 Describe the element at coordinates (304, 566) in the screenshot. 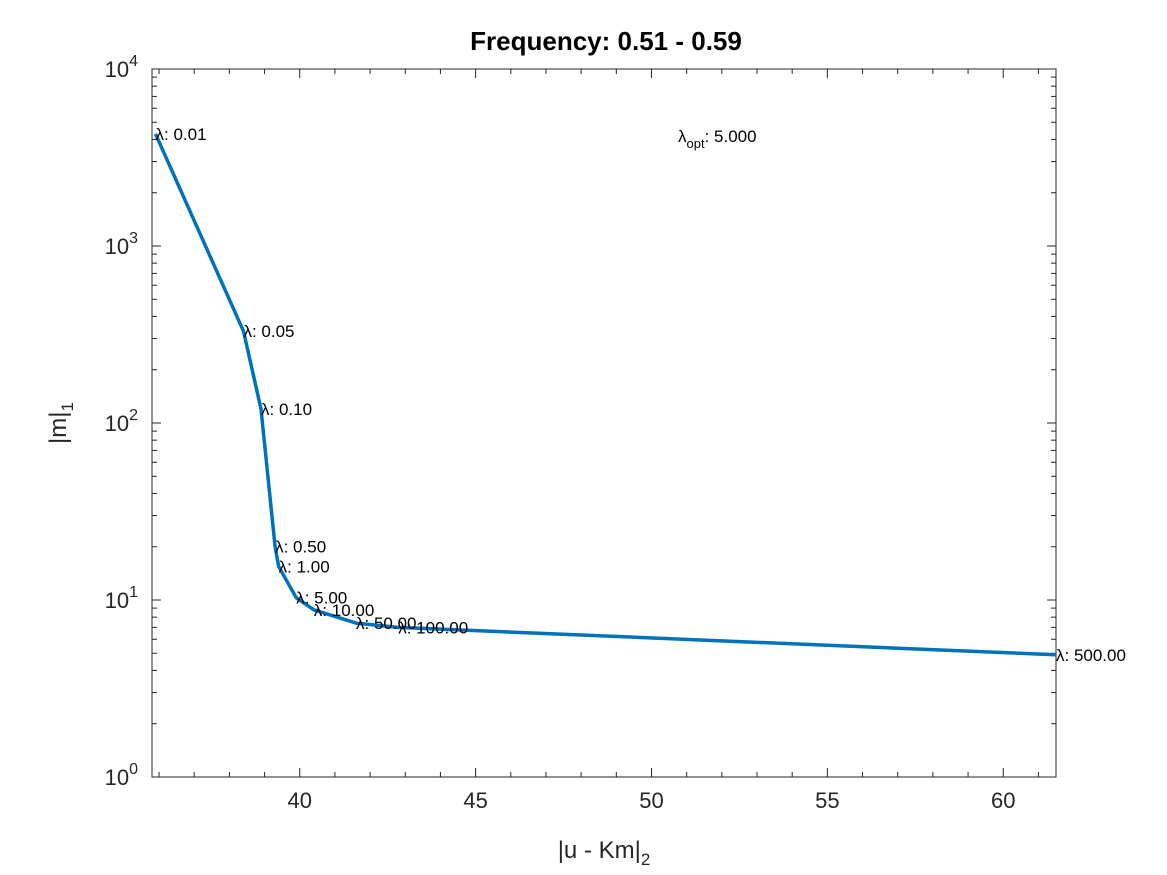

I see `point-label: λ: 1.00` at that location.